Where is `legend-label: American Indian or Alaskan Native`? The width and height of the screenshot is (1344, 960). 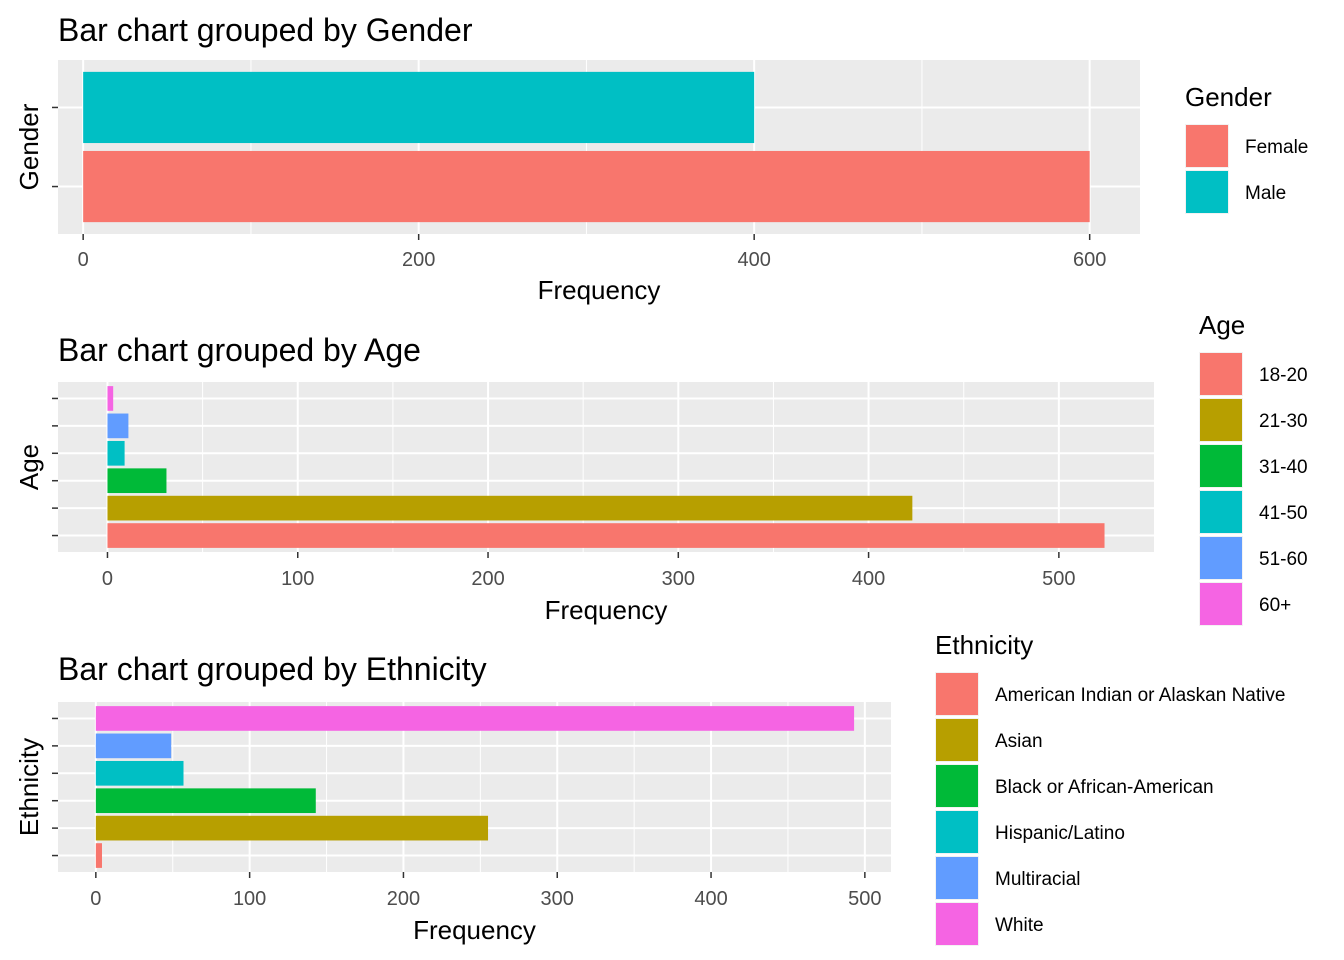
legend-label: American Indian or Alaskan Native is located at coordinates (1140, 695).